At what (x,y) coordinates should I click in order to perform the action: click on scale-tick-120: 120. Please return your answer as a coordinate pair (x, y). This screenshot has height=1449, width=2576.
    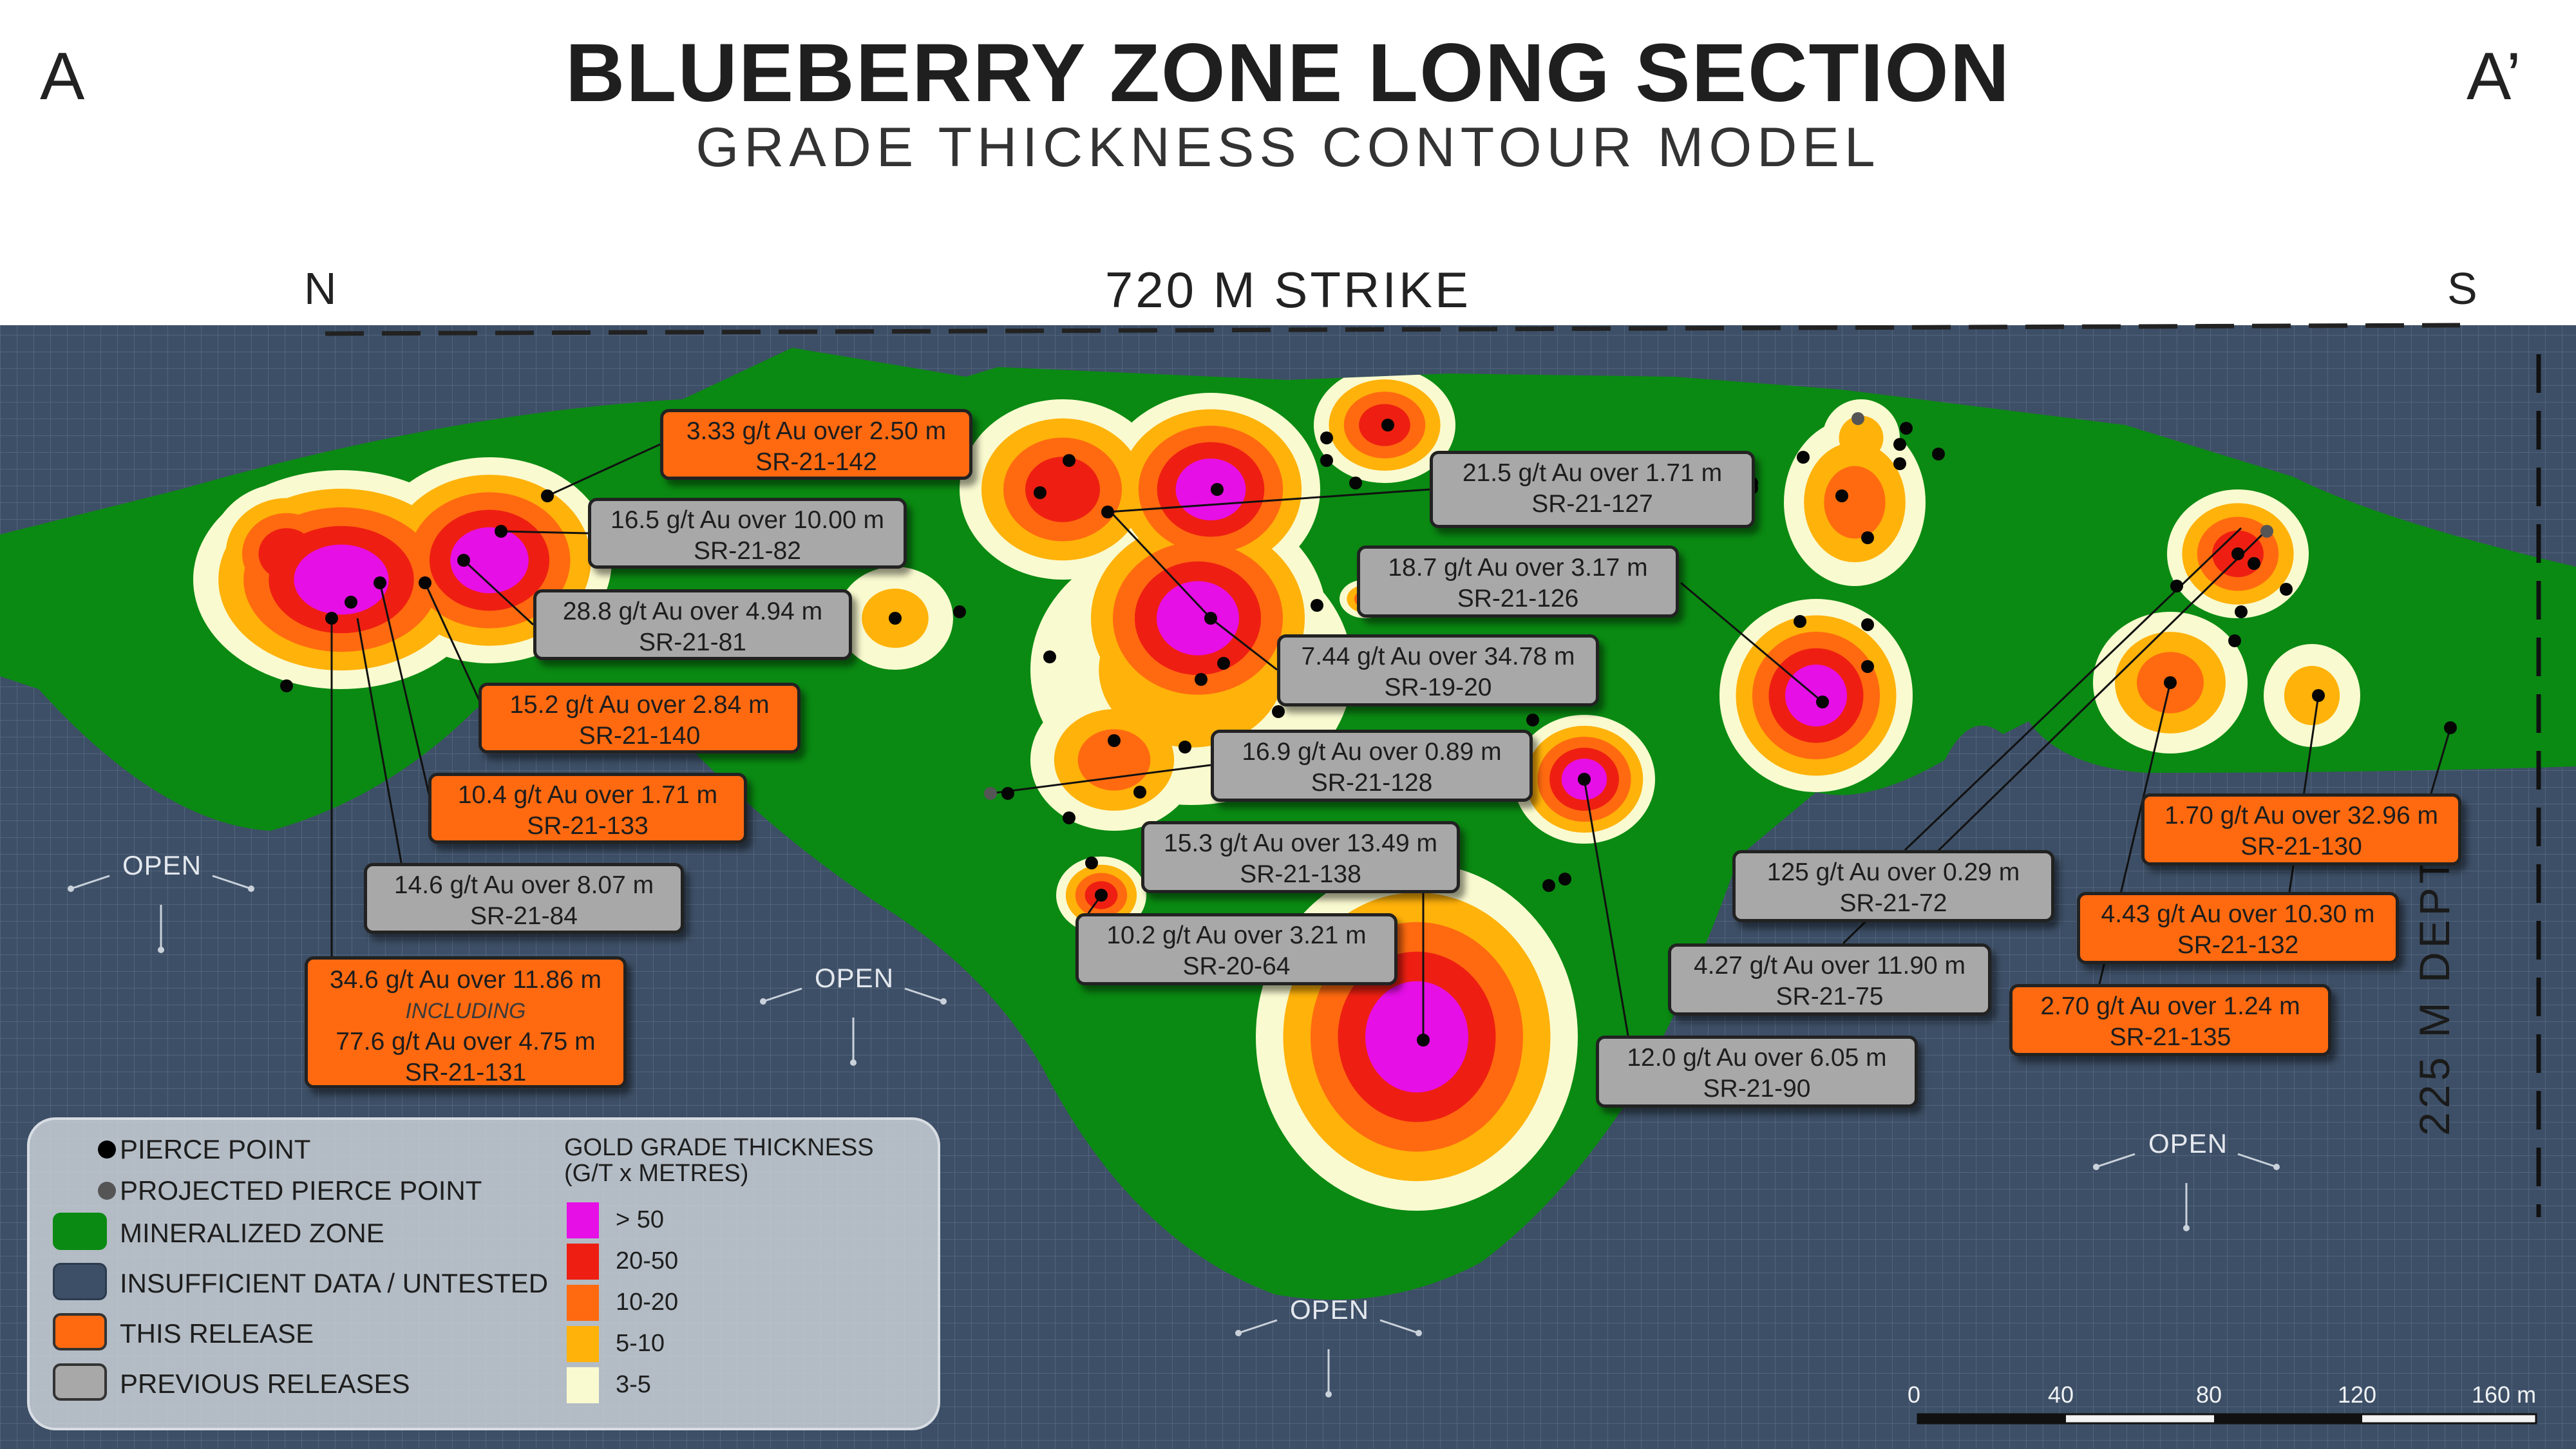
    Looking at the image, I should click on (2357, 1395).